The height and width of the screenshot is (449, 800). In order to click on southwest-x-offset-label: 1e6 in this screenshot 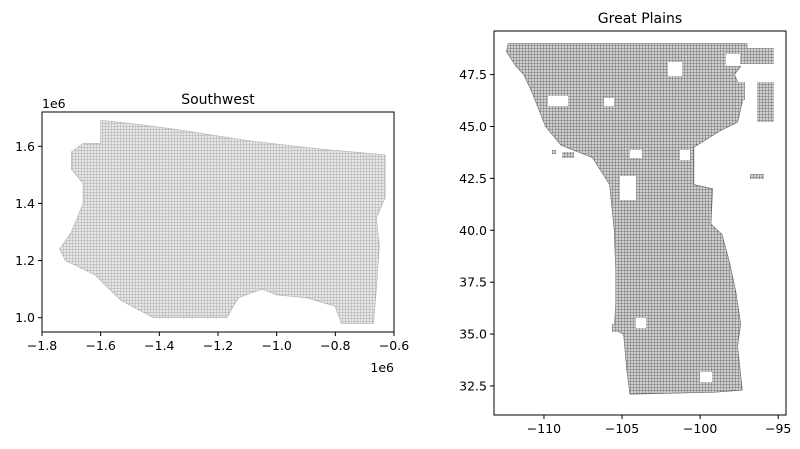, I will do `click(382, 367)`.